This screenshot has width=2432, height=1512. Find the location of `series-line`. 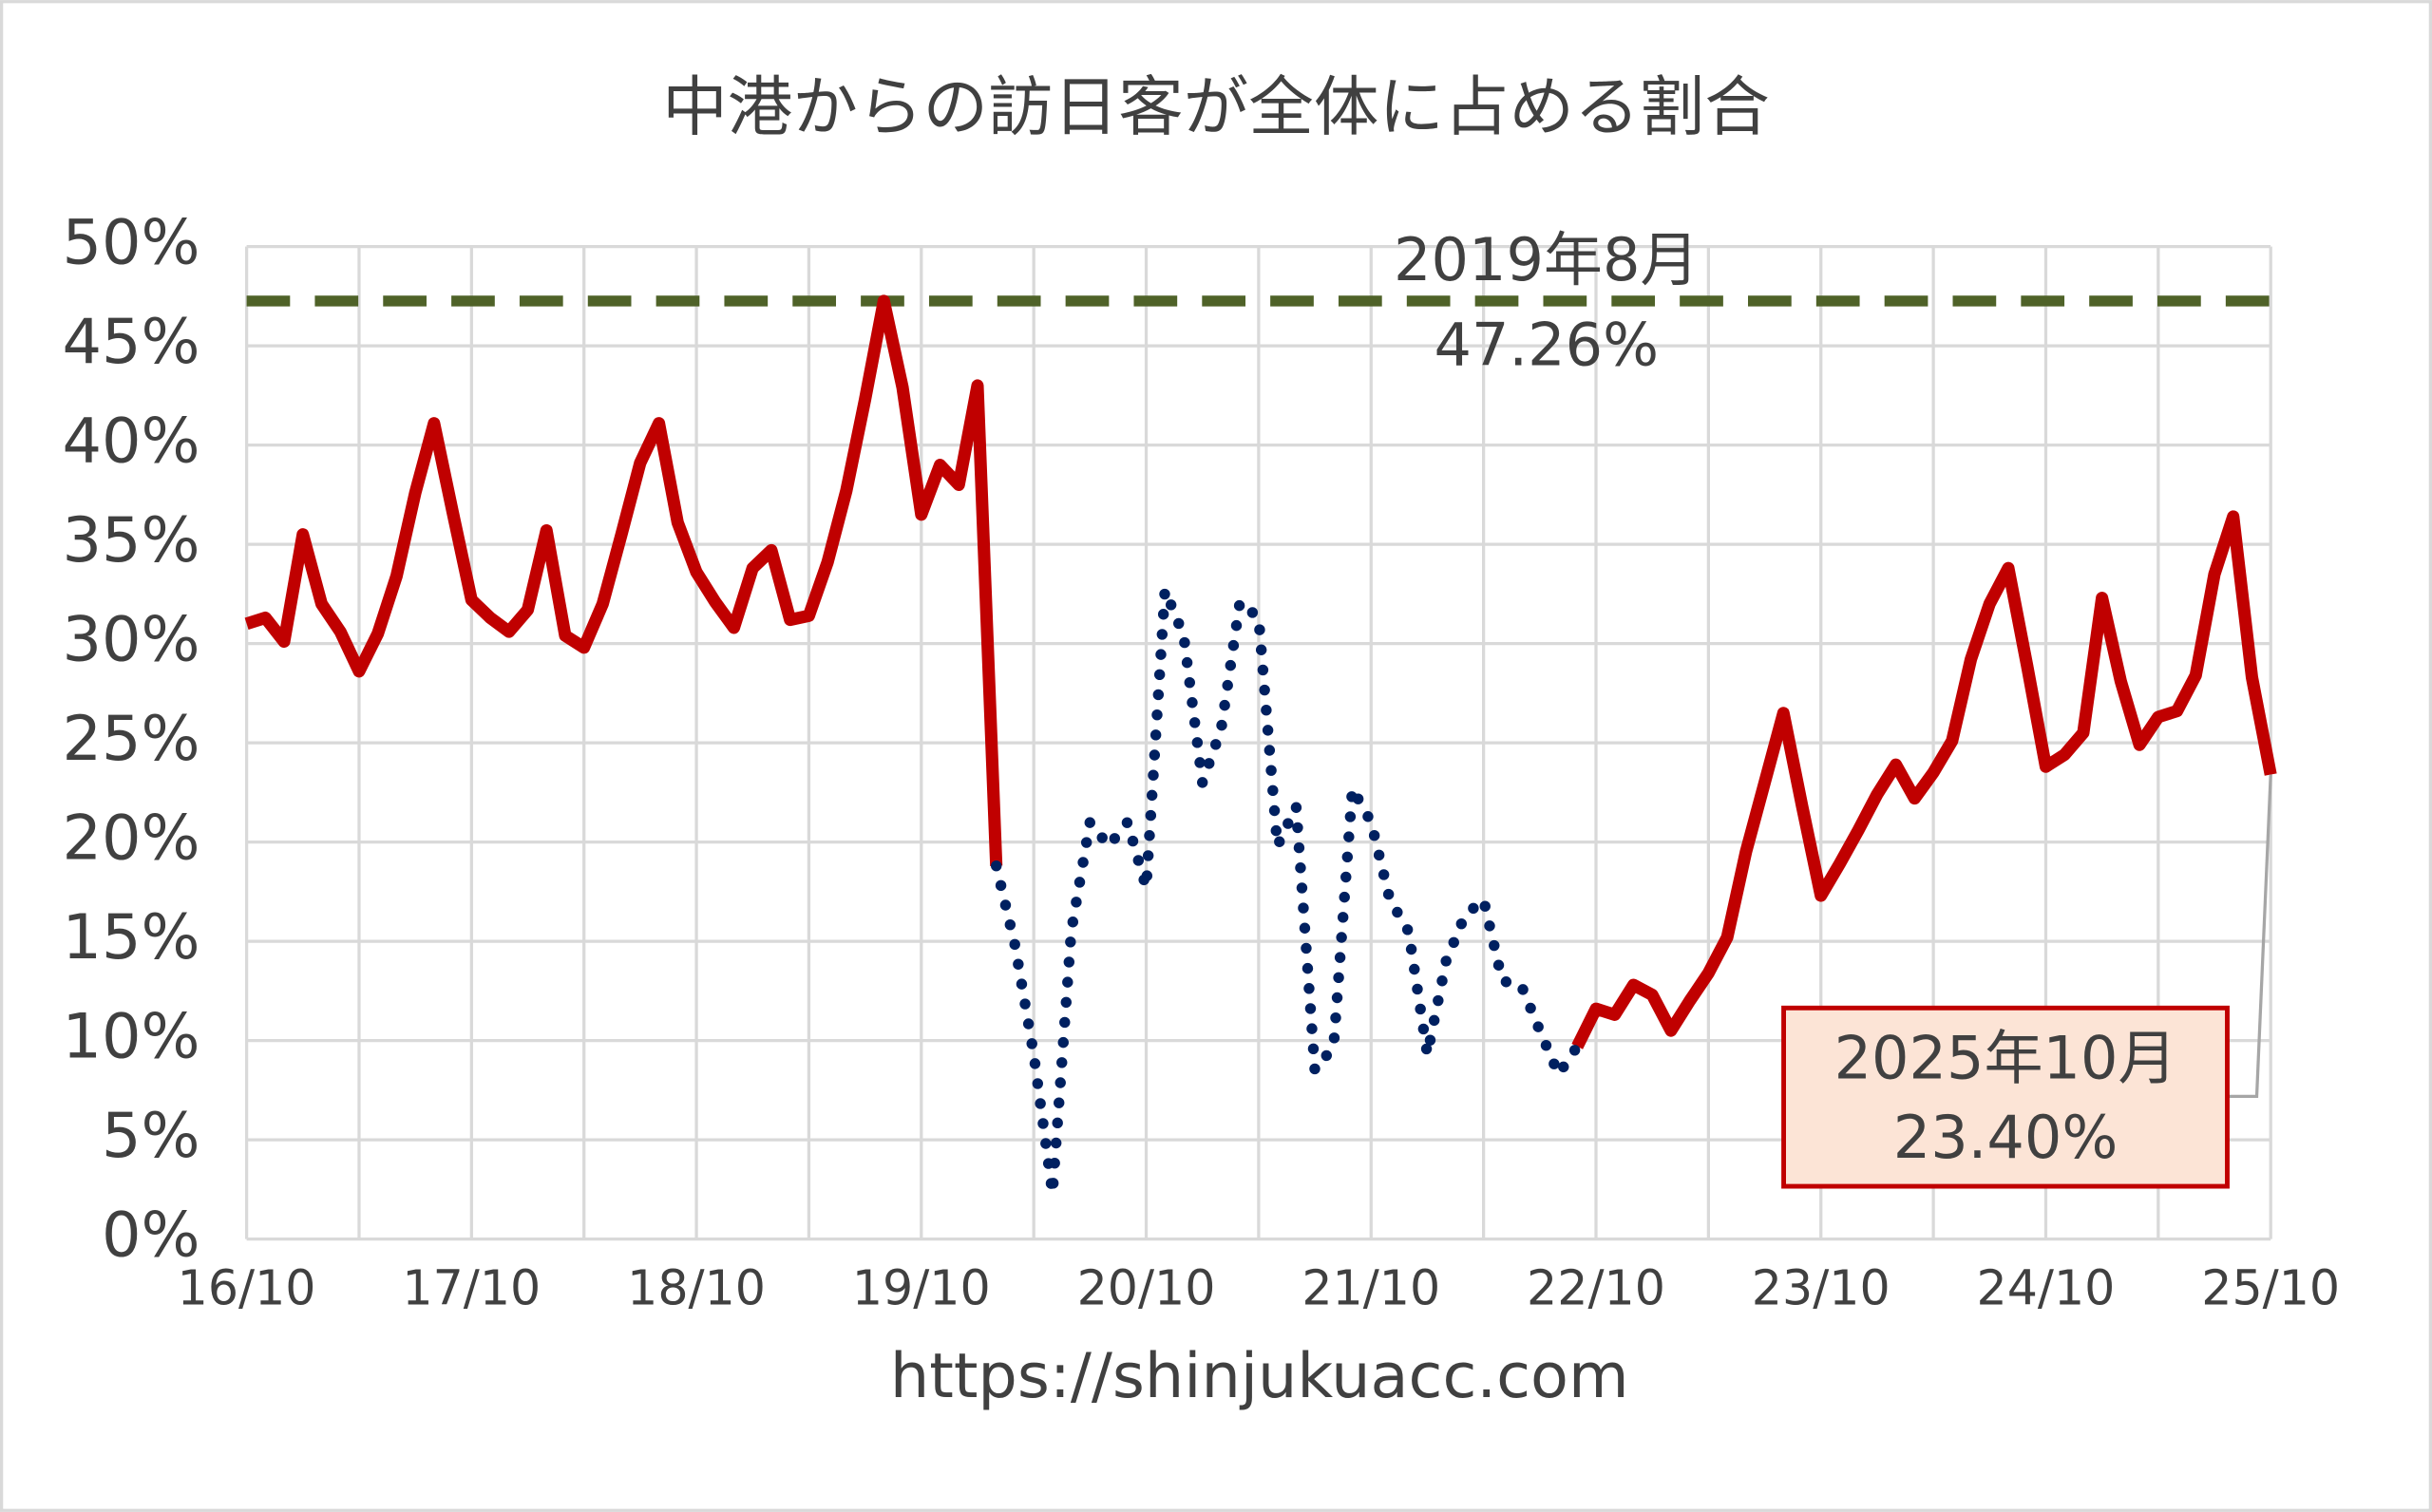

series-line is located at coordinates (1286, 892).